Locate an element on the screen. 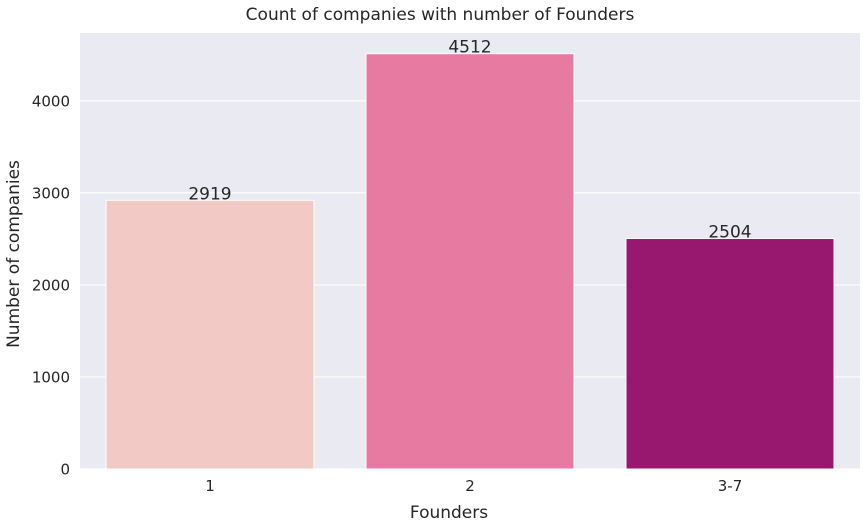 The height and width of the screenshot is (528, 868). y-tick-label: 0 is located at coordinates (65, 470).